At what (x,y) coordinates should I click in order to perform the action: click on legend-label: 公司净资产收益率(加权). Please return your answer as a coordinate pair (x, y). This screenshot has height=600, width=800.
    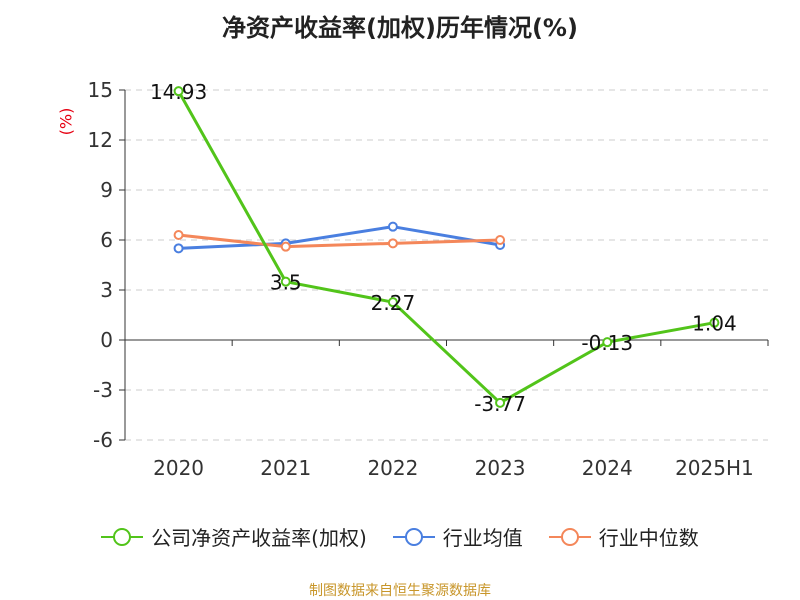
    Looking at the image, I should click on (259, 538).